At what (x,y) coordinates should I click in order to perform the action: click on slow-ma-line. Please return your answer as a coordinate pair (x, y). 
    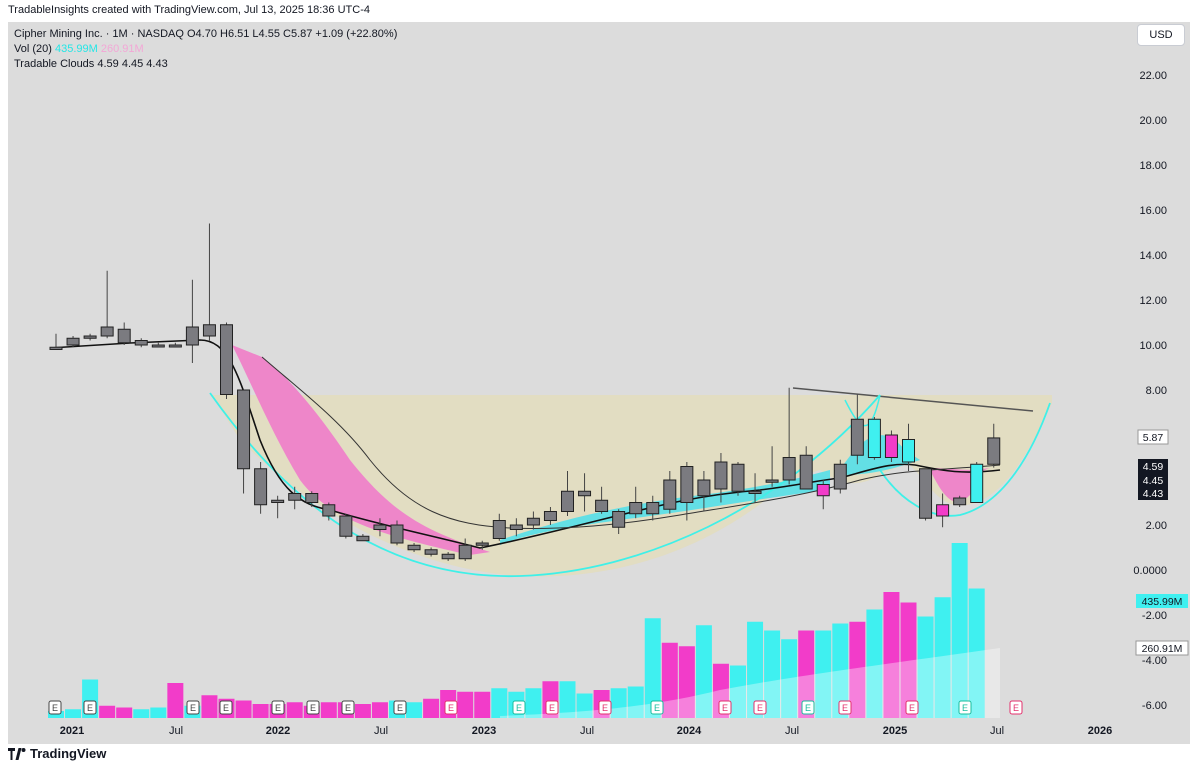
    Looking at the image, I should click on (631, 442).